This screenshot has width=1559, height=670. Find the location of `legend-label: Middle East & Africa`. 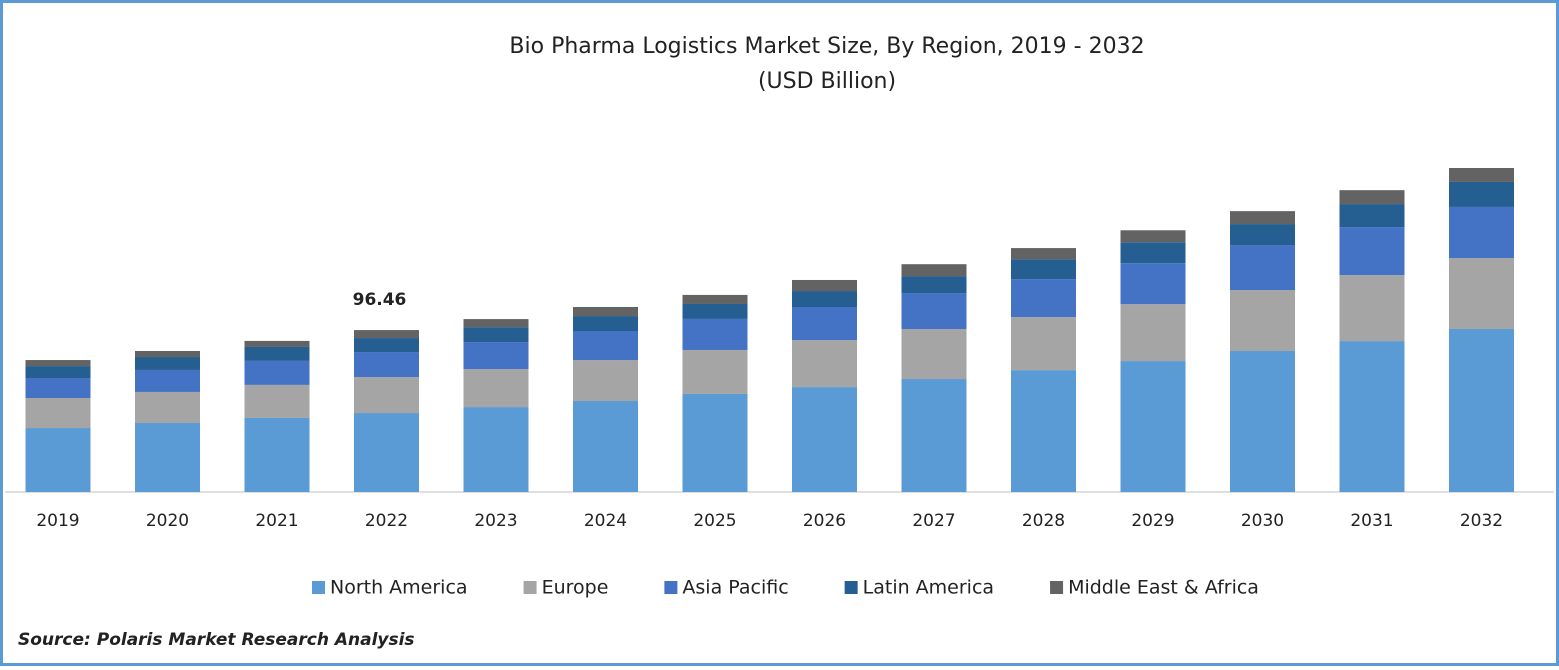

legend-label: Middle East & Africa is located at coordinates (1163, 588).